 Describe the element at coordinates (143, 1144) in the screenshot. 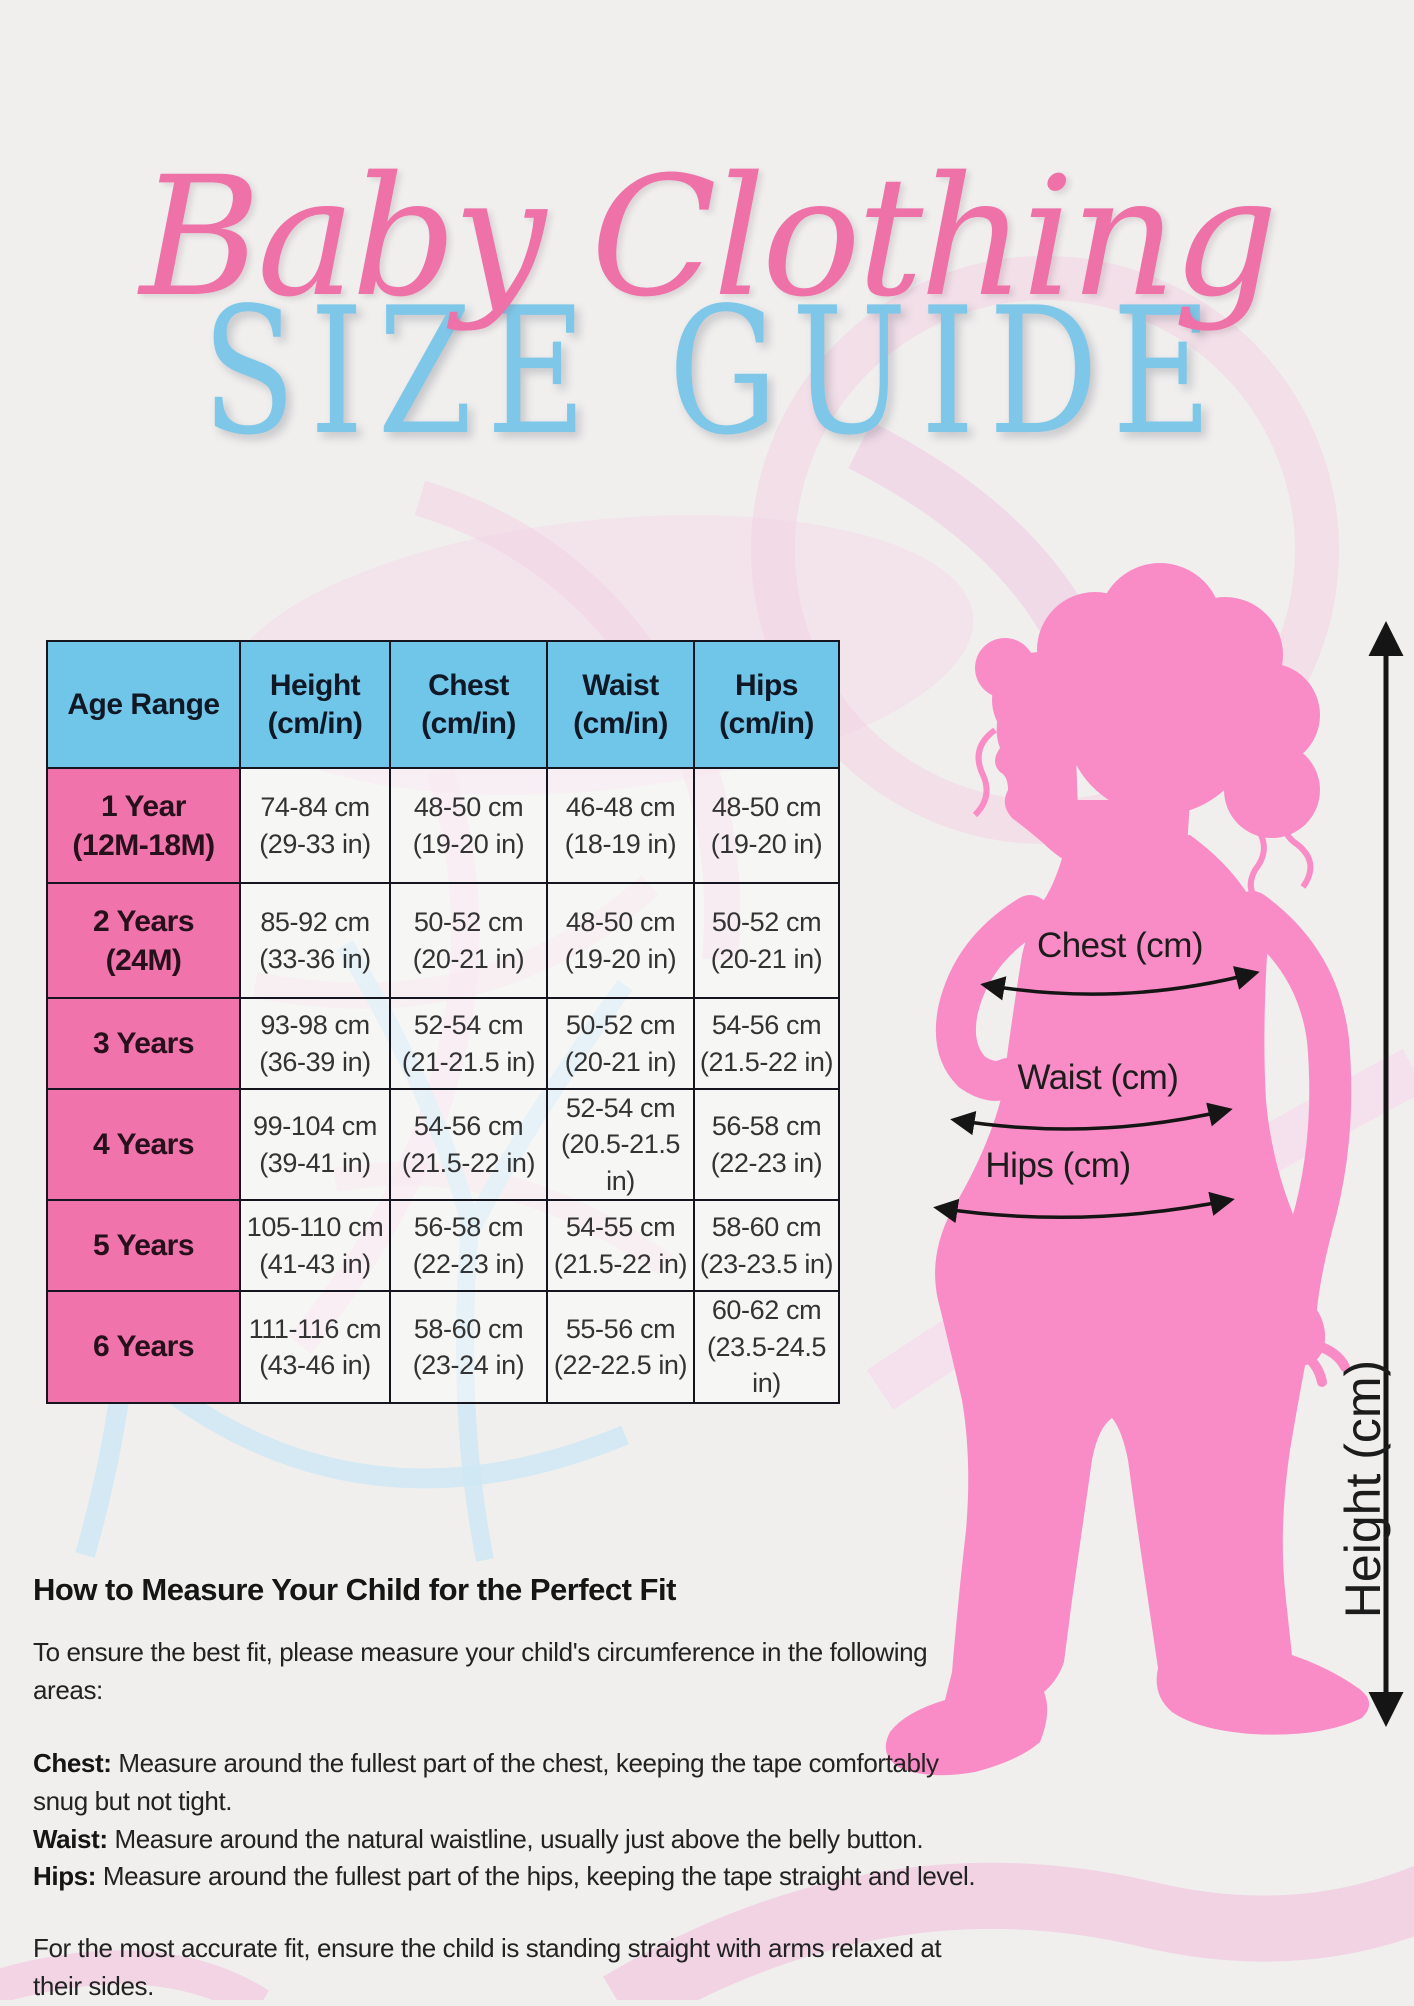

I see `age-cell: 4 Years` at that location.